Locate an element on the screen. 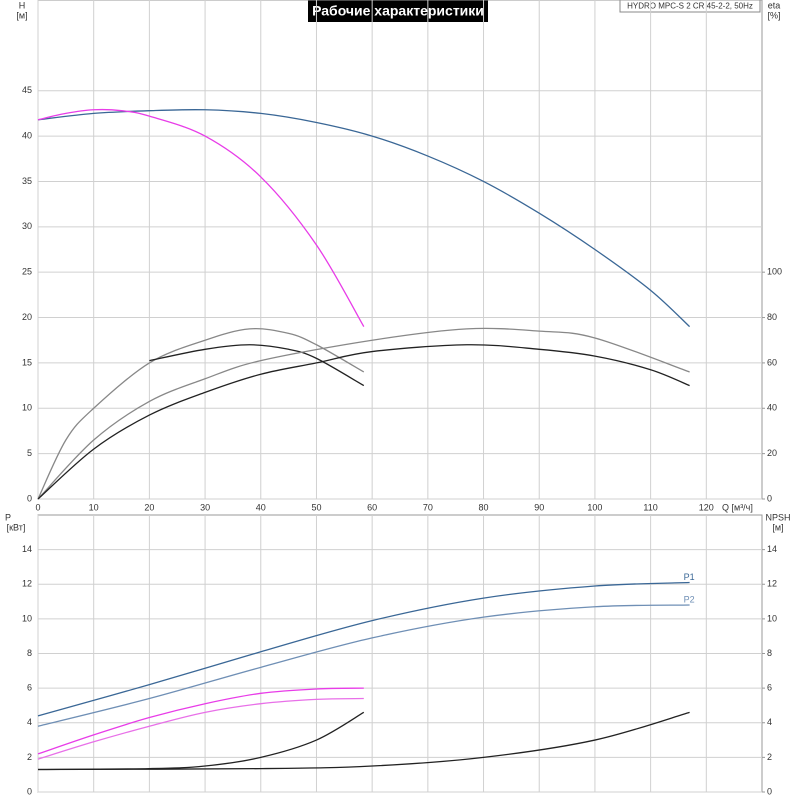  y-tick-label: 5 is located at coordinates (29, 453).